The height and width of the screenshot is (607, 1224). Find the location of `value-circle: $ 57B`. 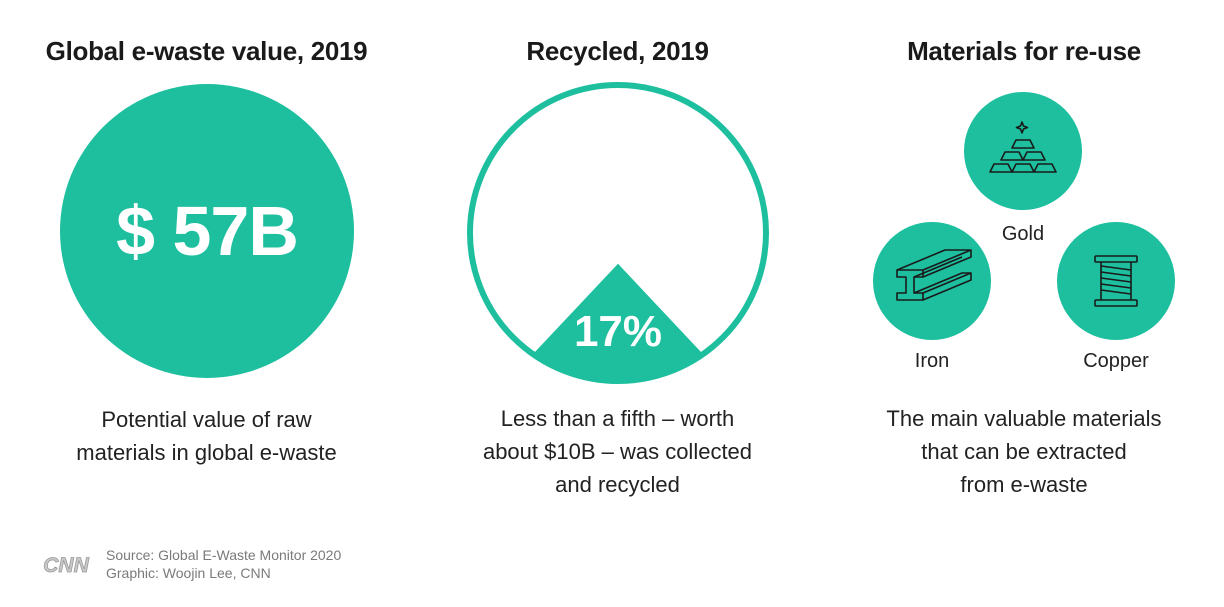

value-circle: $ 57B is located at coordinates (207, 231).